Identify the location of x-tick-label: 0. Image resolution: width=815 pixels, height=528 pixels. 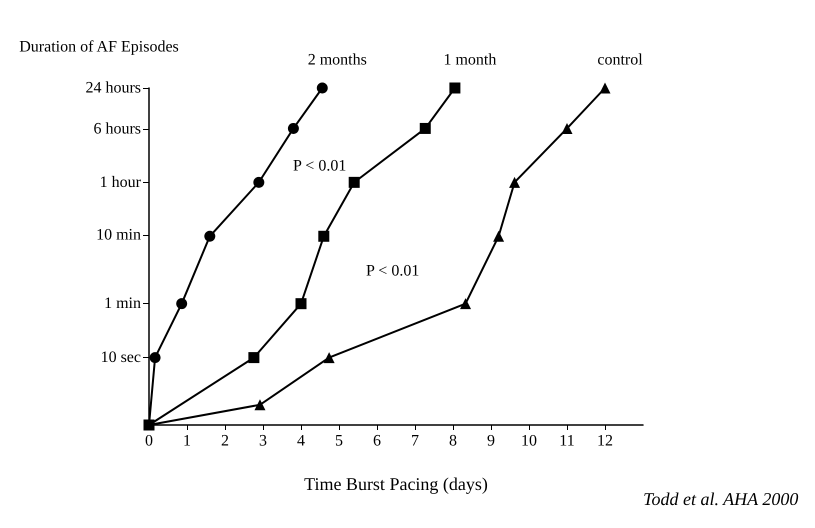
(149, 441).